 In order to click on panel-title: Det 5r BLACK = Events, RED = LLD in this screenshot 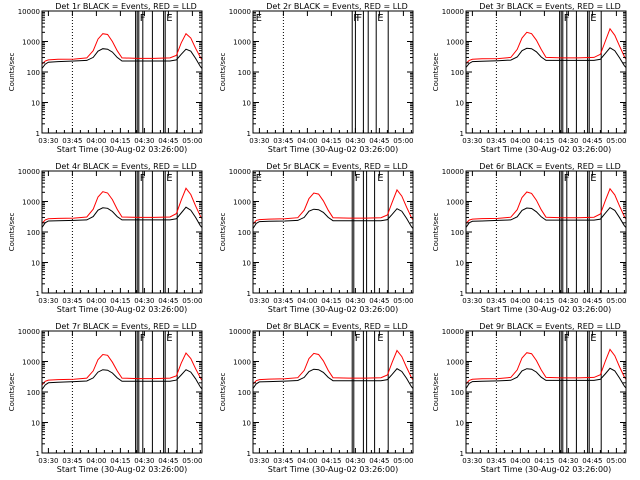, I will do `click(337, 166)`.